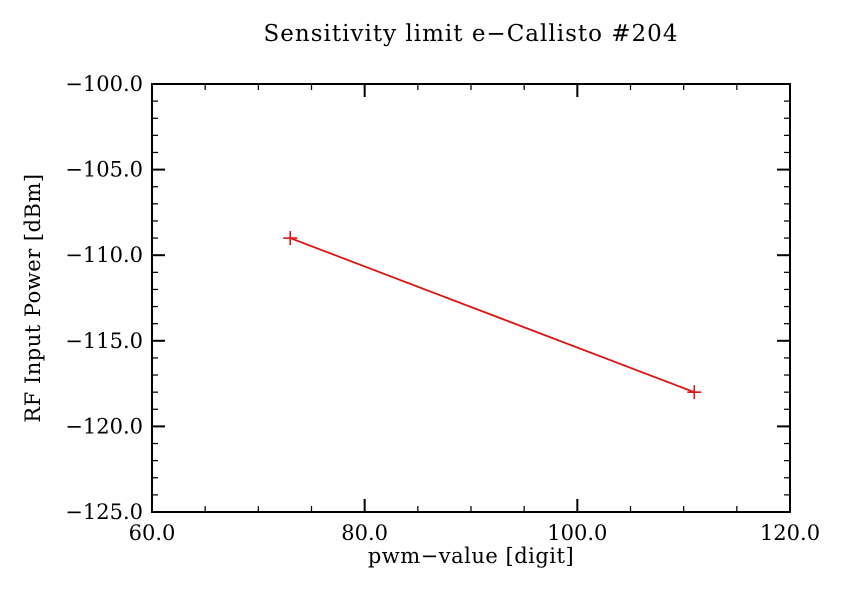 The width and height of the screenshot is (848, 600). I want to click on x-tick-label: 80.0, so click(364, 533).